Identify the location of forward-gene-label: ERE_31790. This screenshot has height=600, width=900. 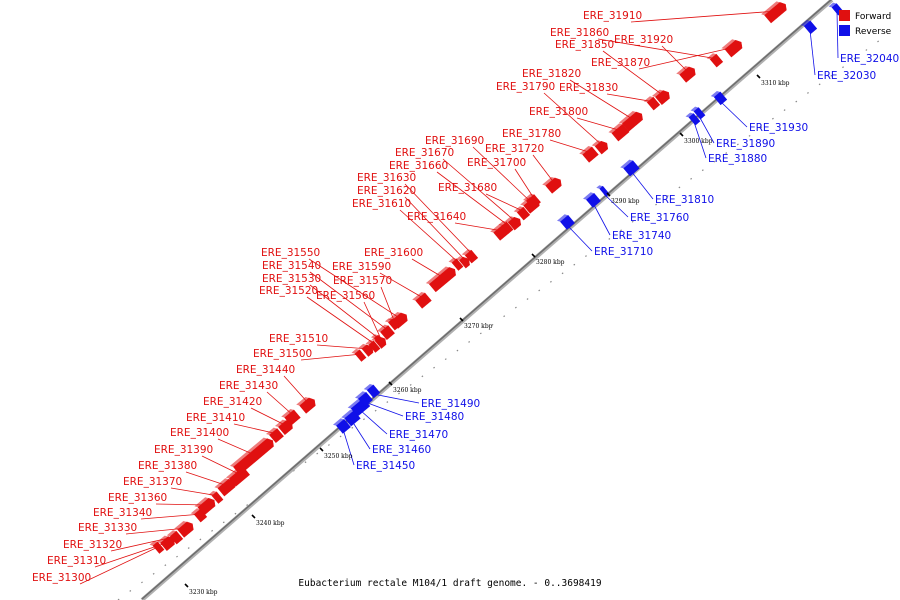
(525, 87).